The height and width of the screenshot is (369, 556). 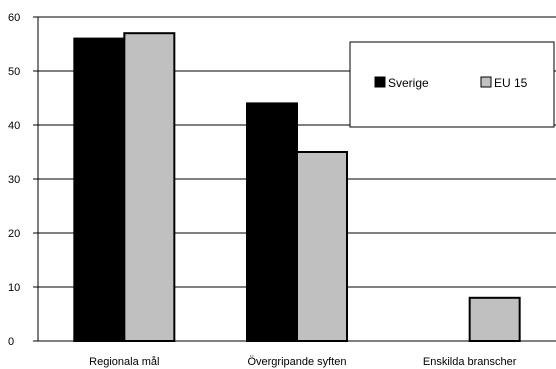 I want to click on y-tick-label: 0, so click(x=11, y=342).